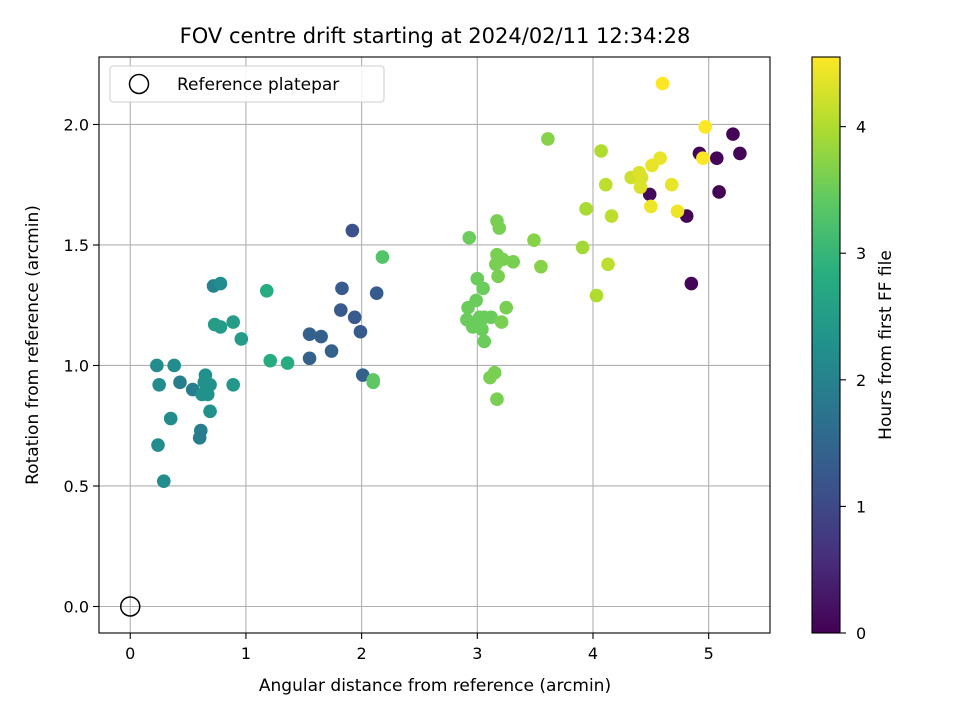 This screenshot has height=720, width=960. Describe the element at coordinates (130, 653) in the screenshot. I see `x-tick-label: 0` at that location.